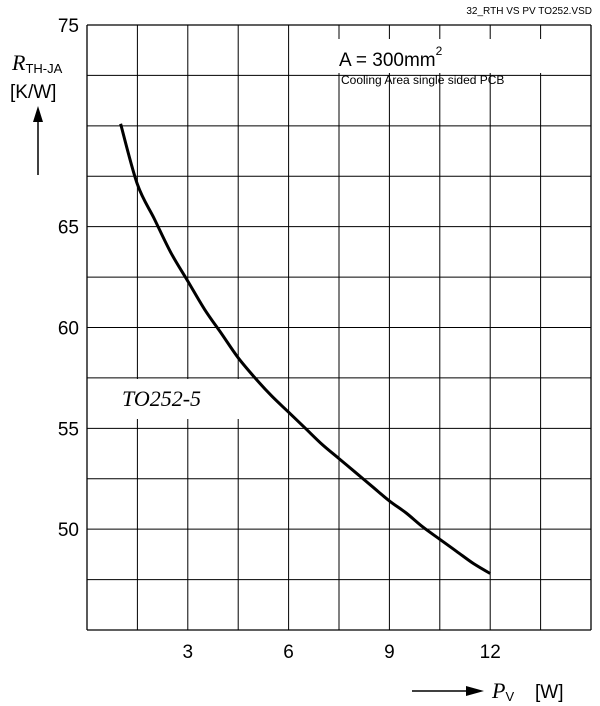 This screenshot has width=600, height=706. What do you see at coordinates (188, 652) in the screenshot?
I see `x-tick-label: 3` at bounding box center [188, 652].